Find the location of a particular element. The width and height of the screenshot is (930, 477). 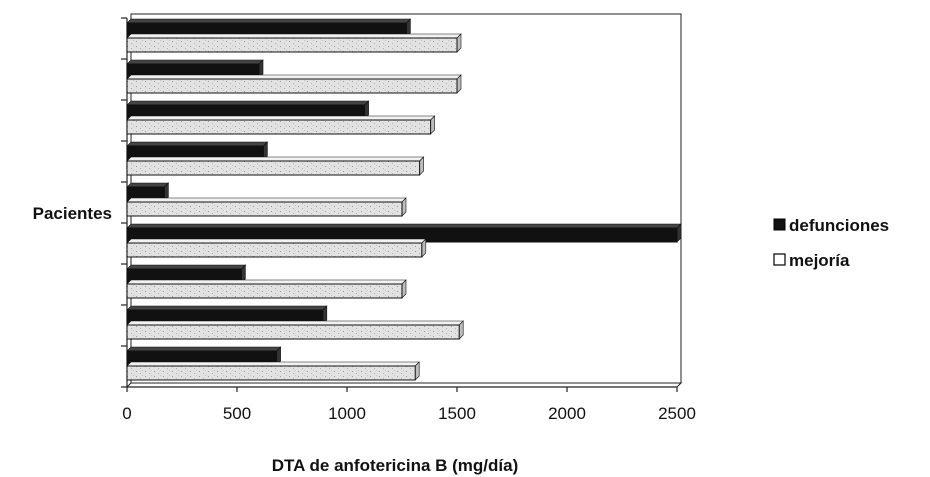

x-tick-label: 500 is located at coordinates (237, 413).